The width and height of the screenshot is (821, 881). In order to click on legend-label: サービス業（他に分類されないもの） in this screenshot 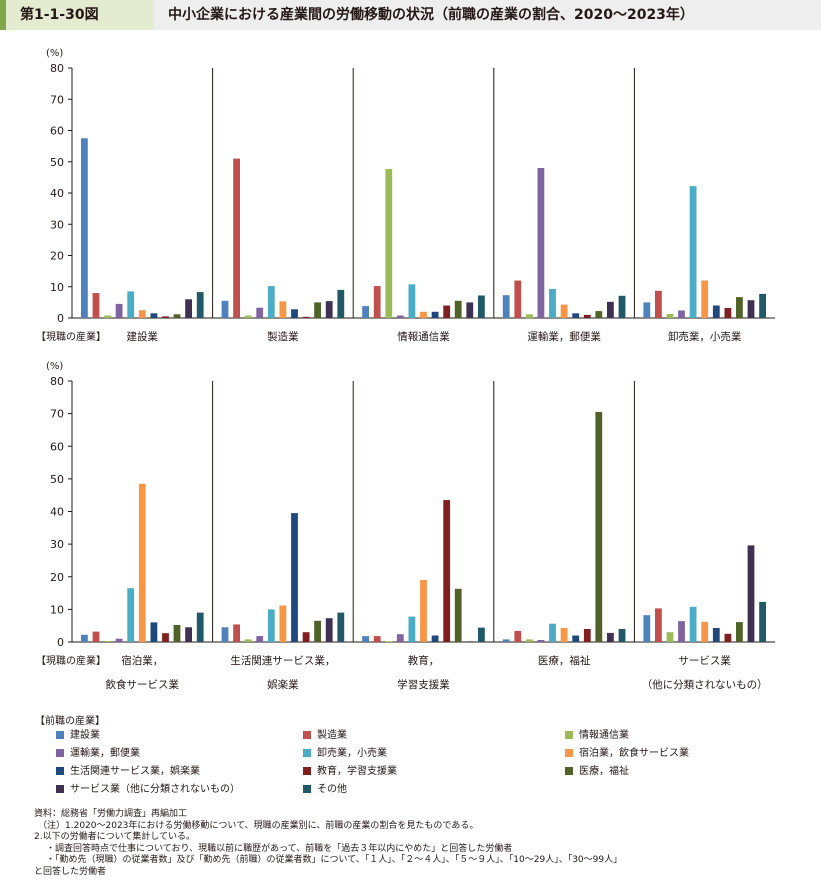, I will do `click(155, 789)`.